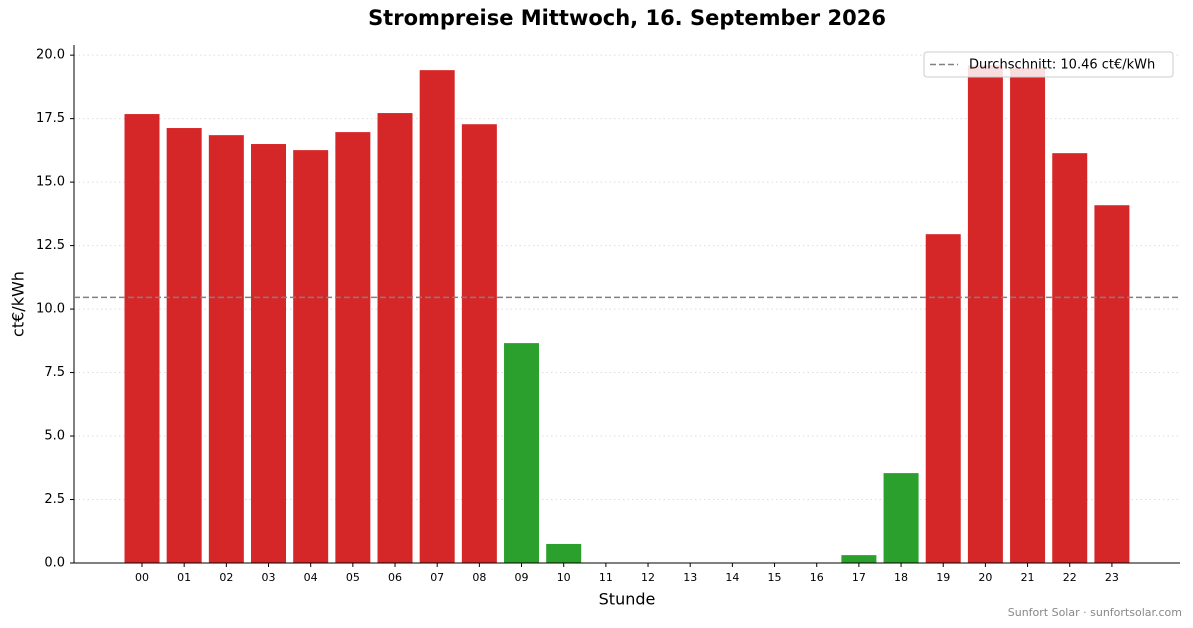 The height and width of the screenshot is (628, 1193). I want to click on y-axis-label: ct€/kWh, so click(18, 304).